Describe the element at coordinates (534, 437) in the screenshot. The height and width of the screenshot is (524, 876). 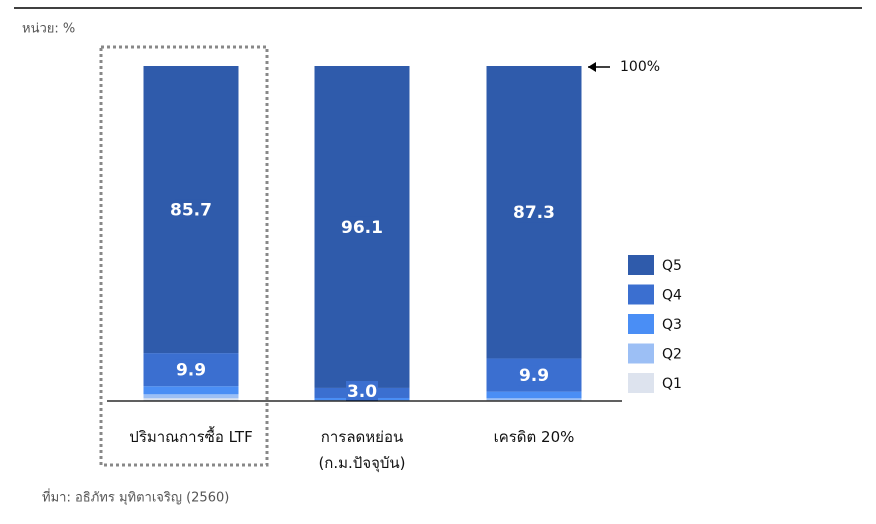
I see `x-tick-label: เครดิต 20%` at that location.